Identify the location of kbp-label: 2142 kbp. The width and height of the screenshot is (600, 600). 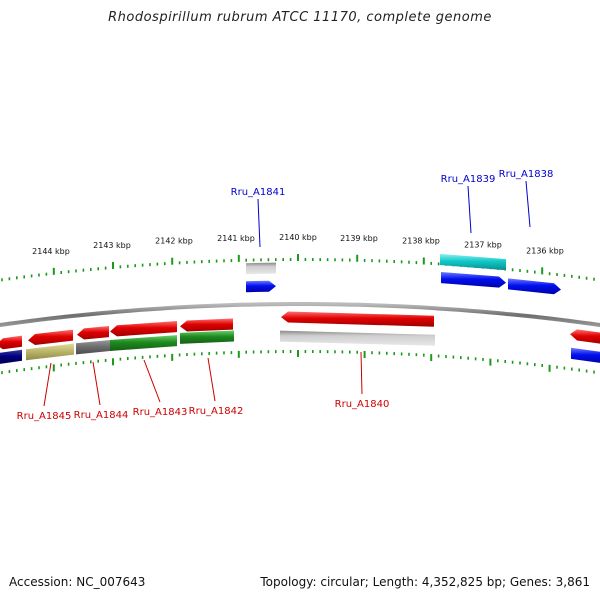
(174, 241).